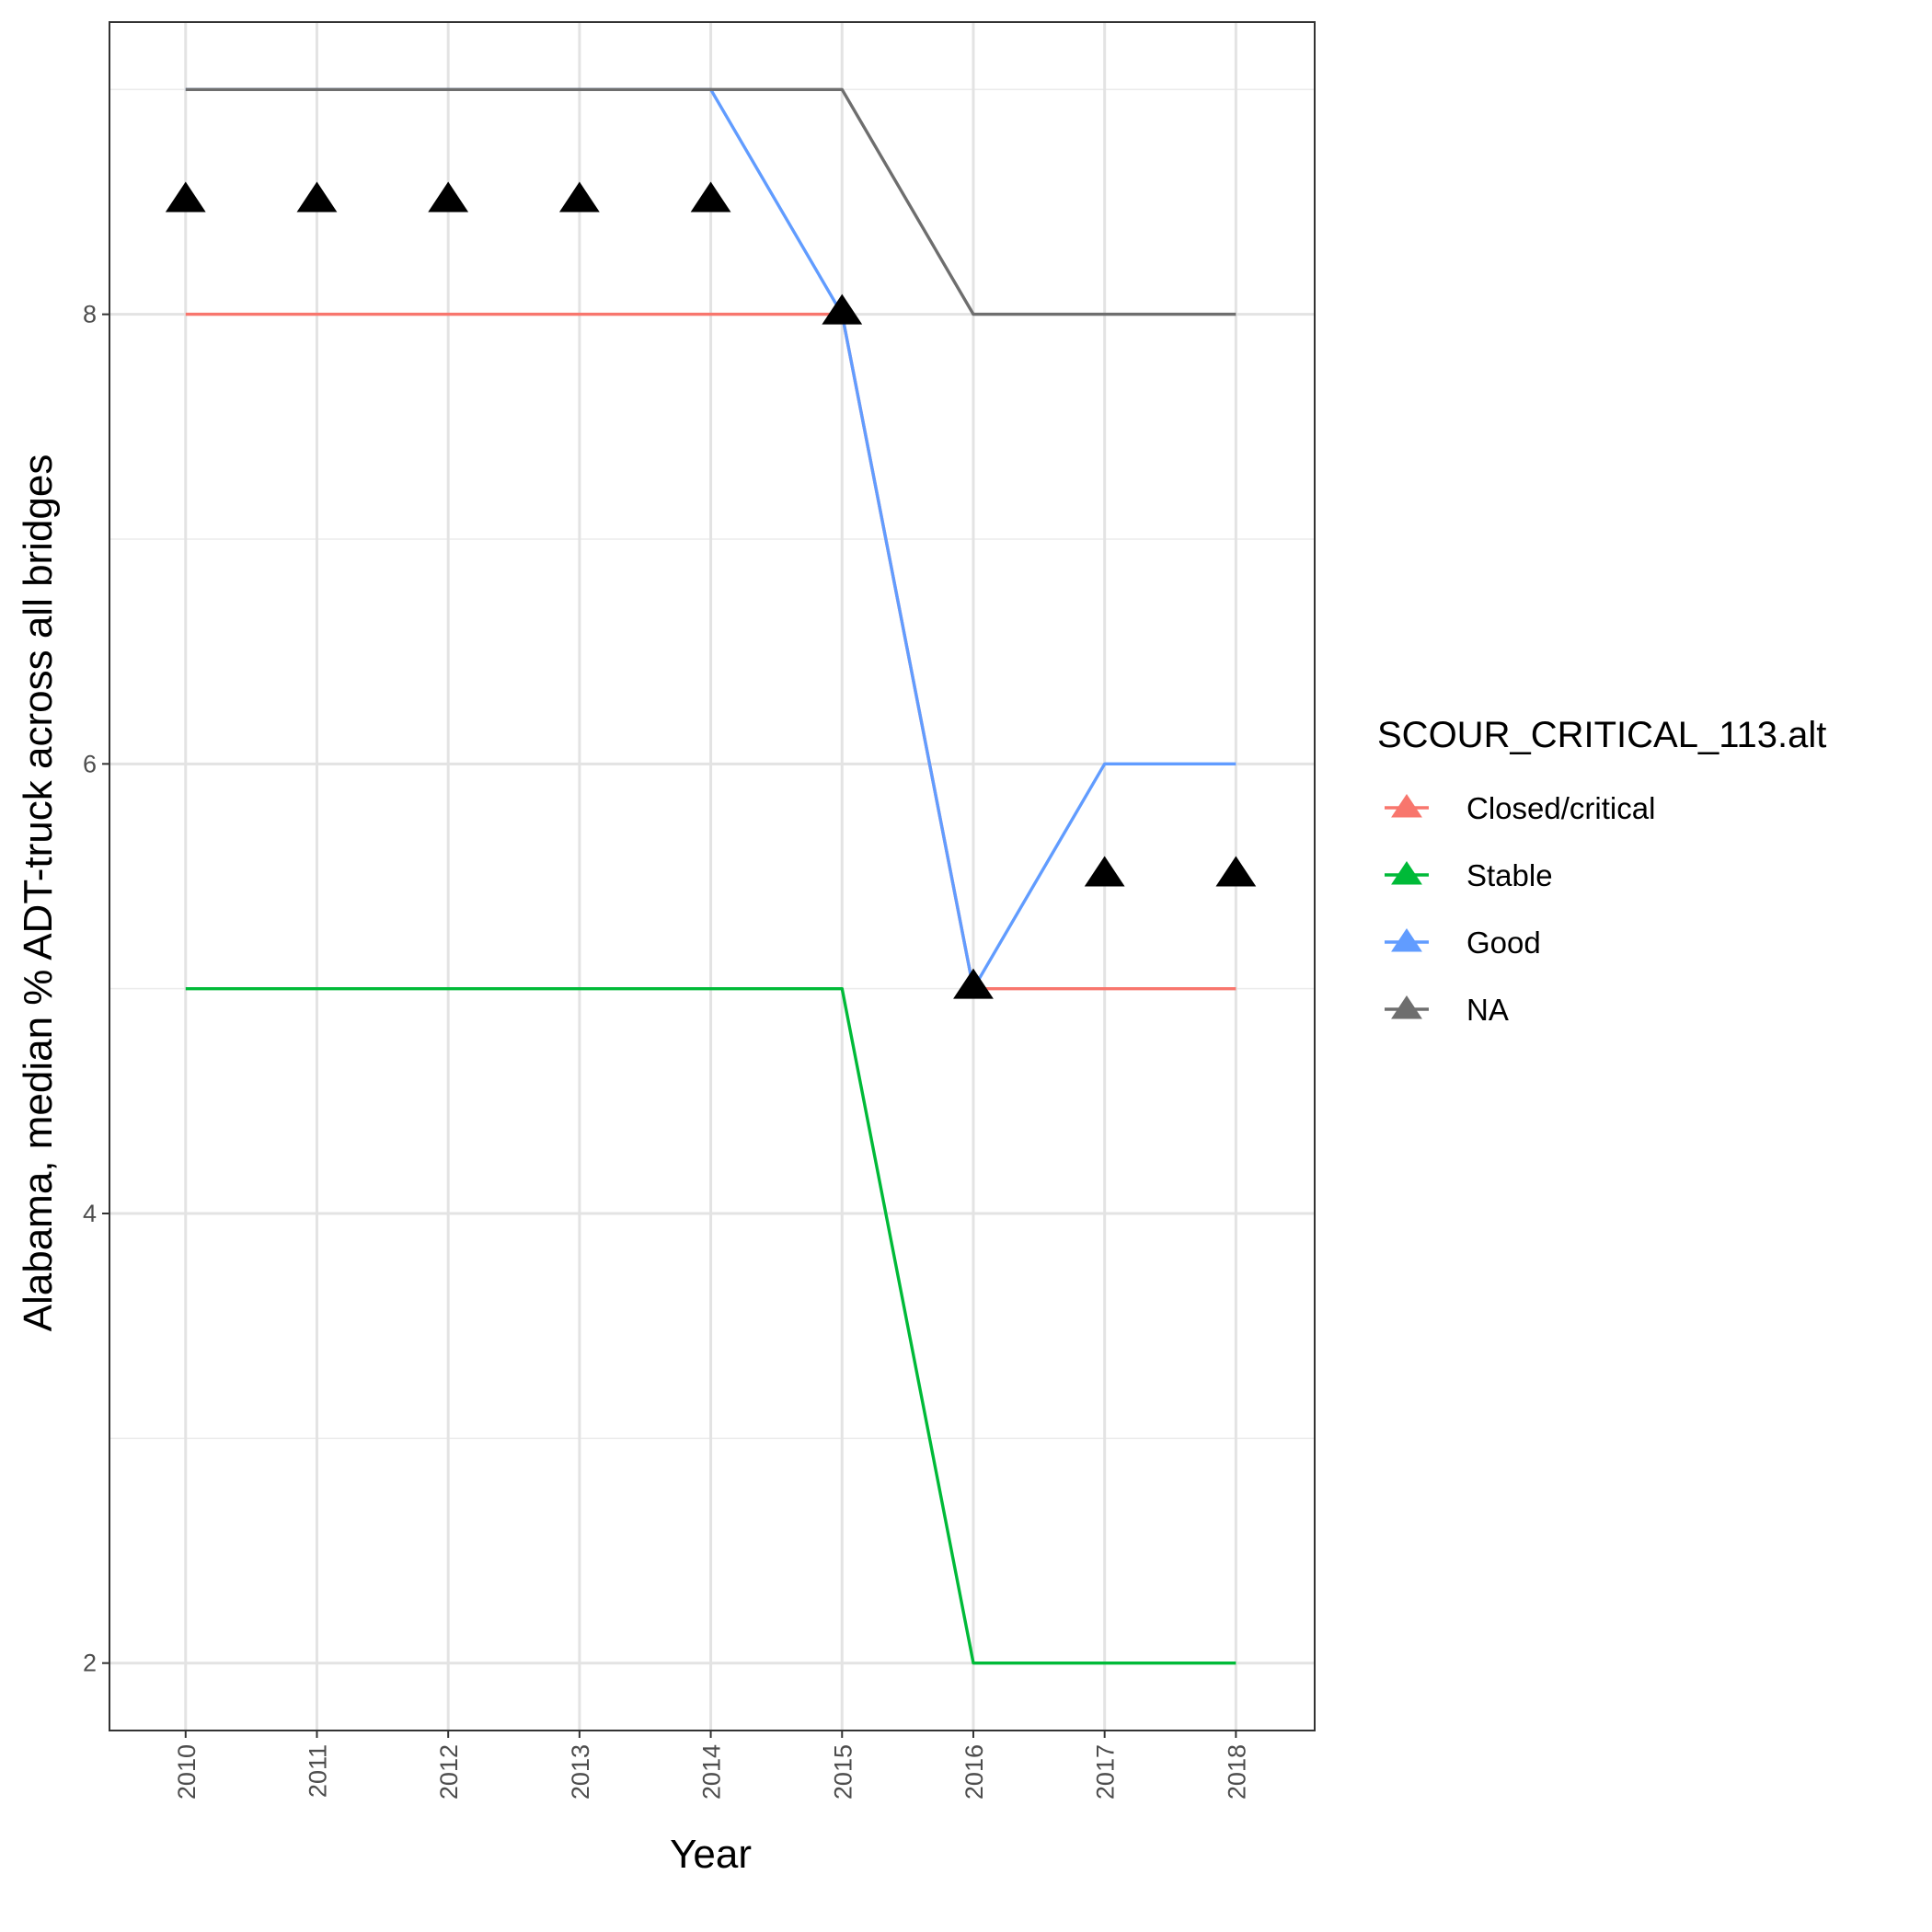 Image resolution: width=1932 pixels, height=1932 pixels. What do you see at coordinates (974, 1772) in the screenshot?
I see `x-tick-label: 2016` at bounding box center [974, 1772].